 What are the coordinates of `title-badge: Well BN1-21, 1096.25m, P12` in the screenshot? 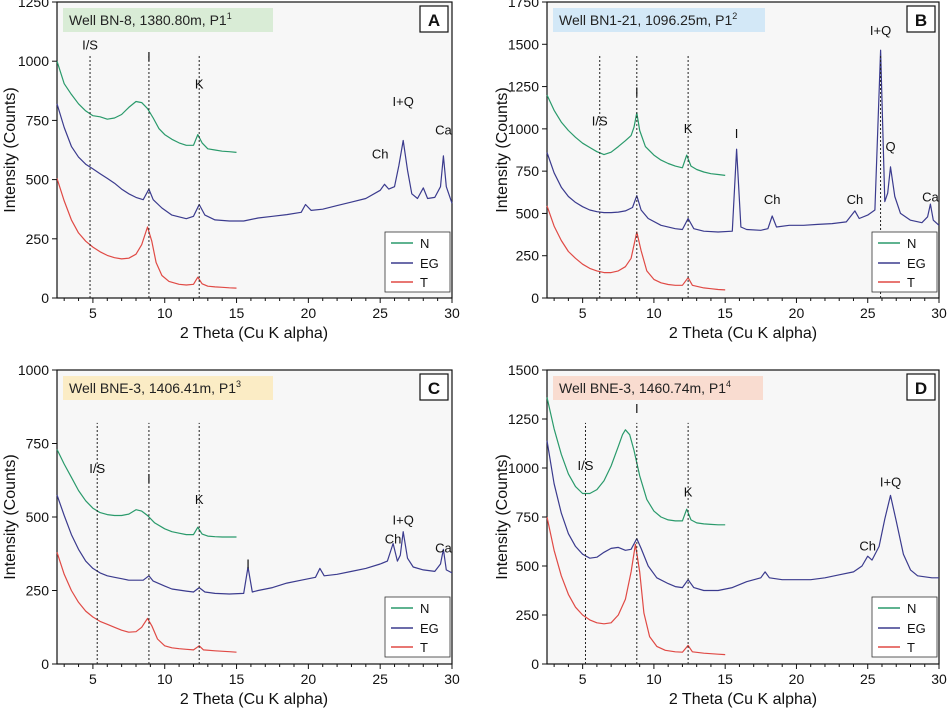 It's located at (659, 20).